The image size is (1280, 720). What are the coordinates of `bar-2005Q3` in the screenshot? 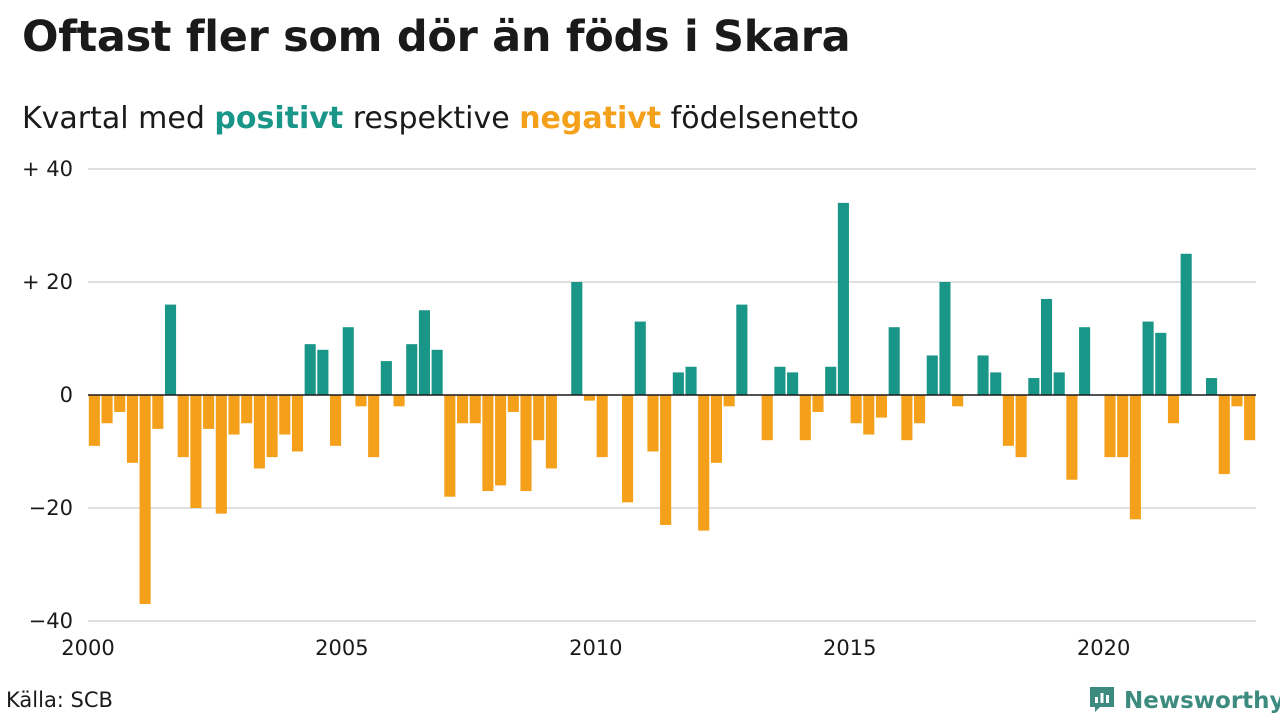 It's located at (374, 426).